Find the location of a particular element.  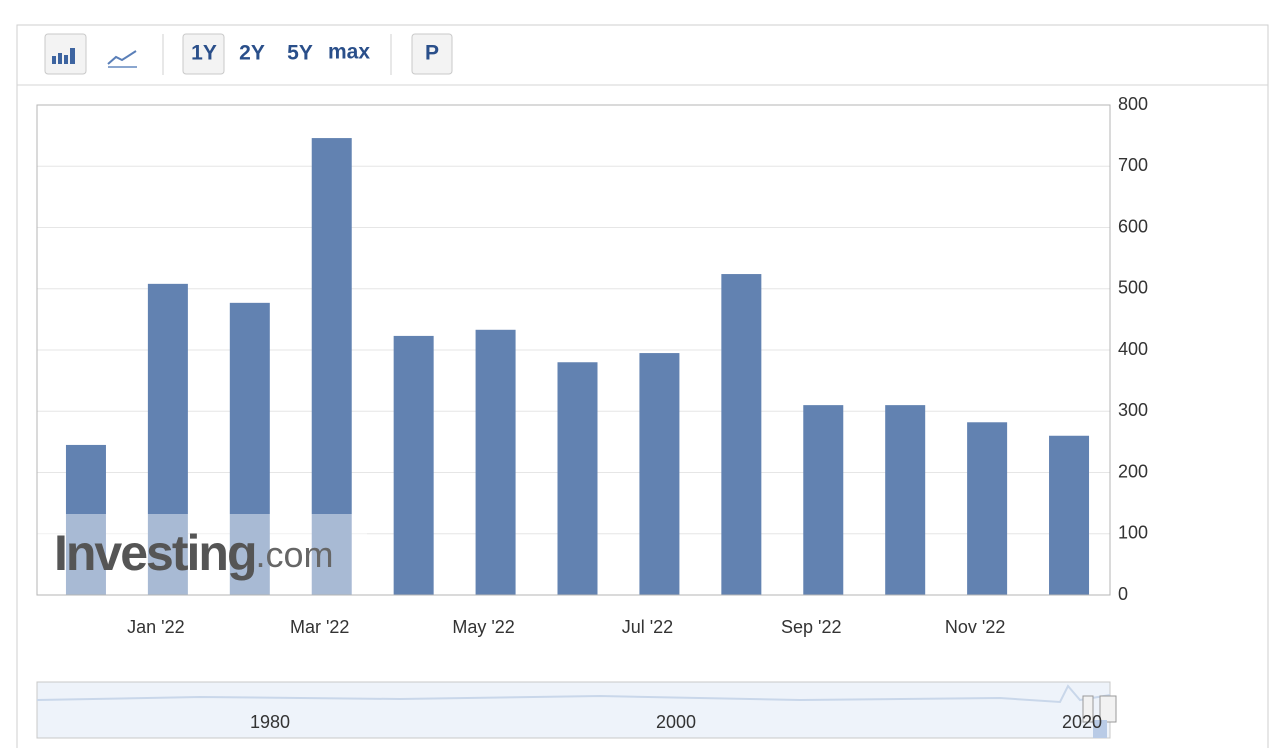

navigator-series is located at coordinates (573, 694).